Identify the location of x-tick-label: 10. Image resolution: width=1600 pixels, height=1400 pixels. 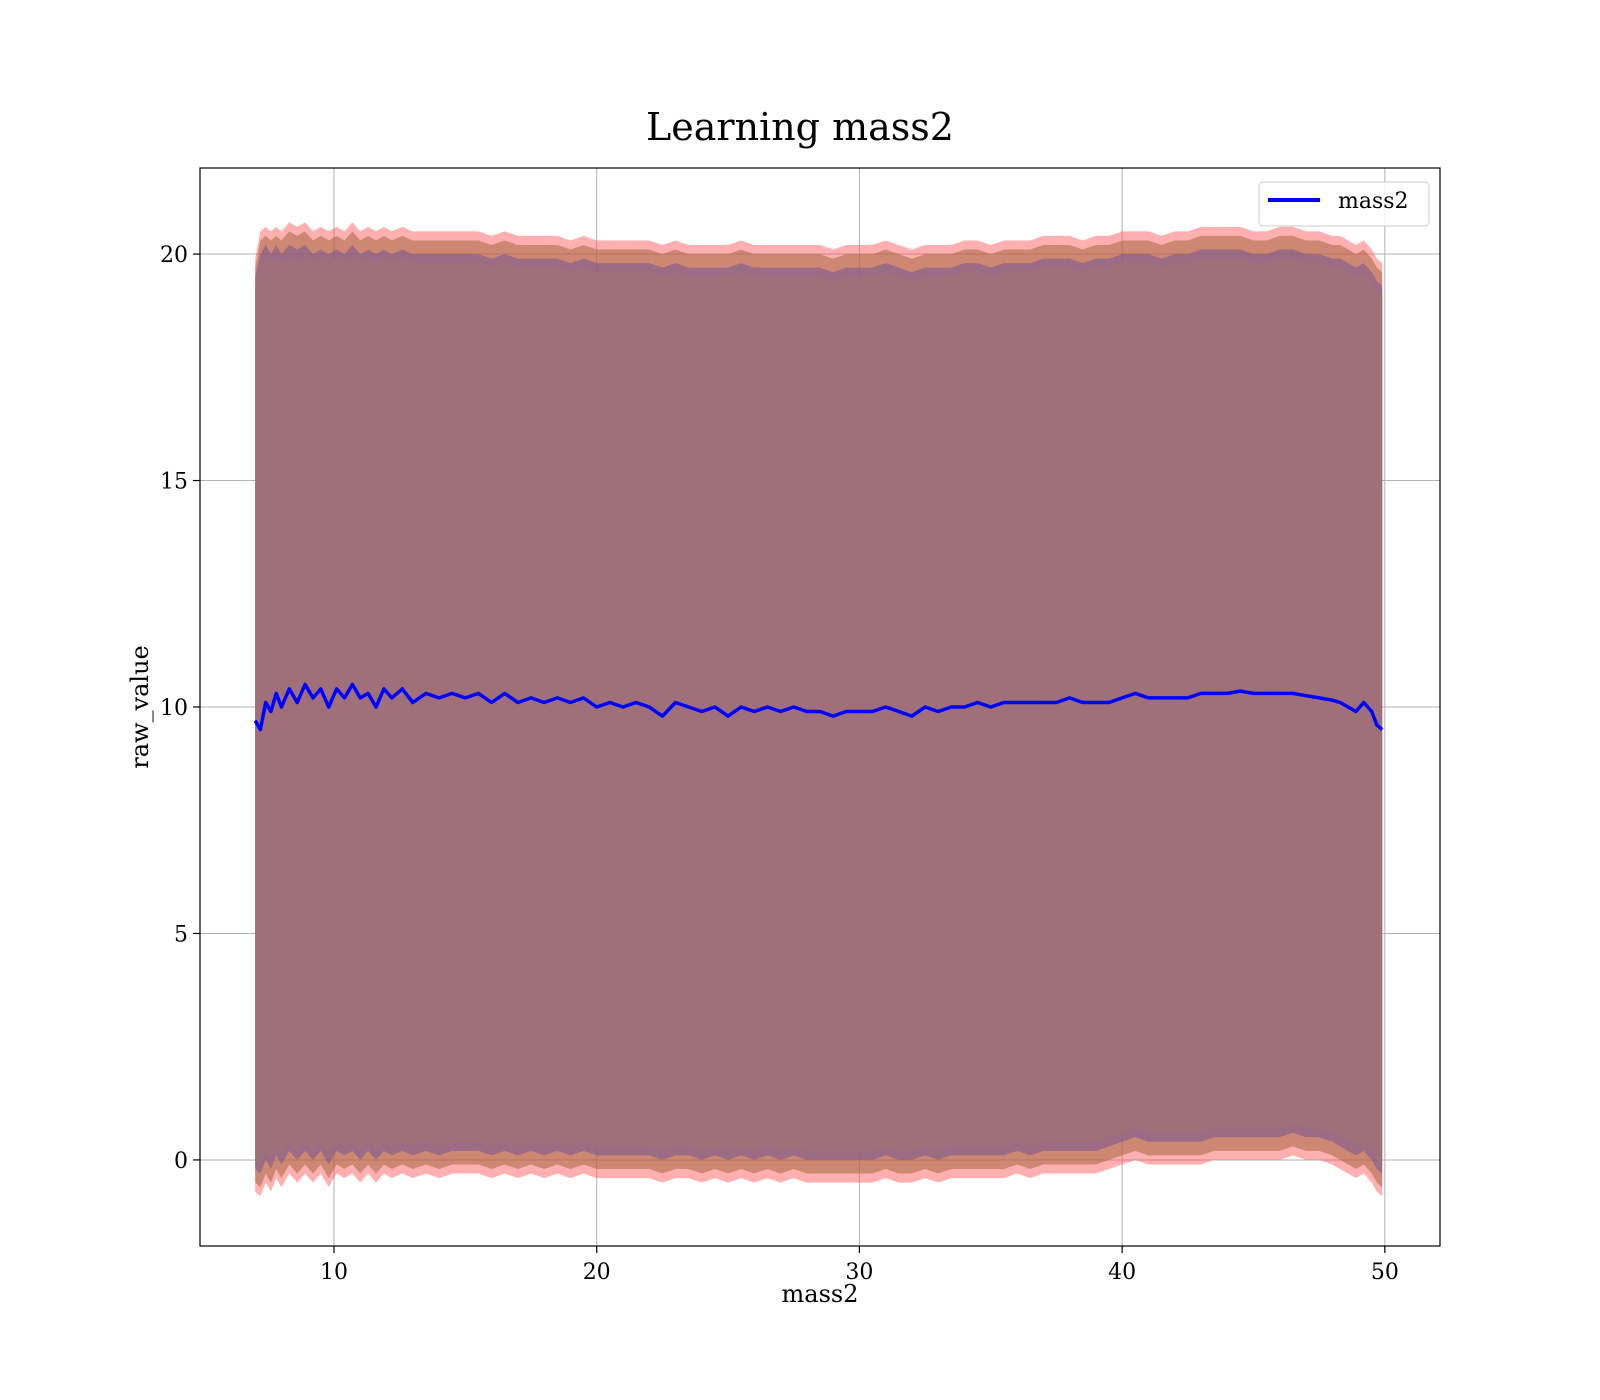
(334, 1272).